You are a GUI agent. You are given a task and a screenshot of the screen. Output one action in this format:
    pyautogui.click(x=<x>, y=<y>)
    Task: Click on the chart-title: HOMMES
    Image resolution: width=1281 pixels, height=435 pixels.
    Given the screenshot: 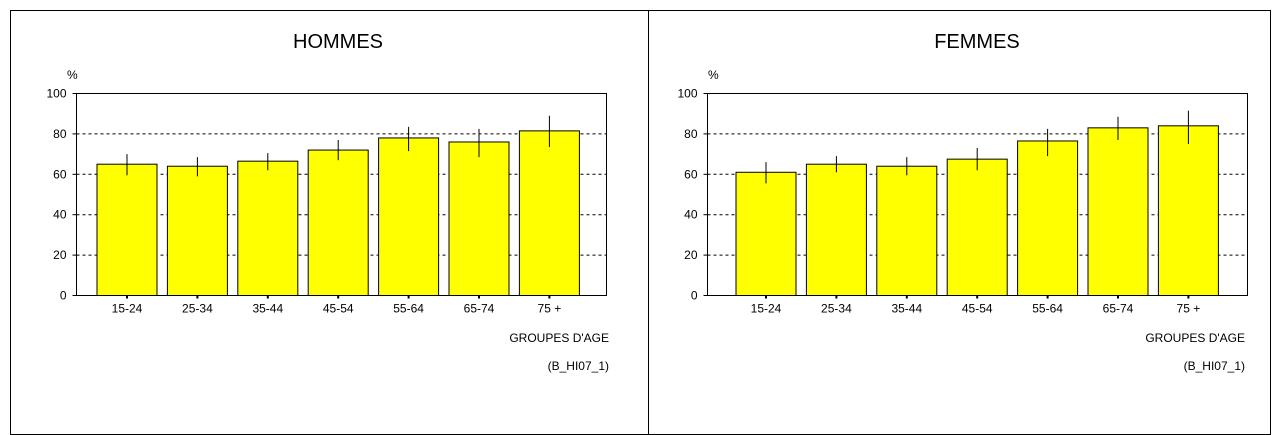 What is the action you would take?
    pyautogui.click(x=338, y=42)
    